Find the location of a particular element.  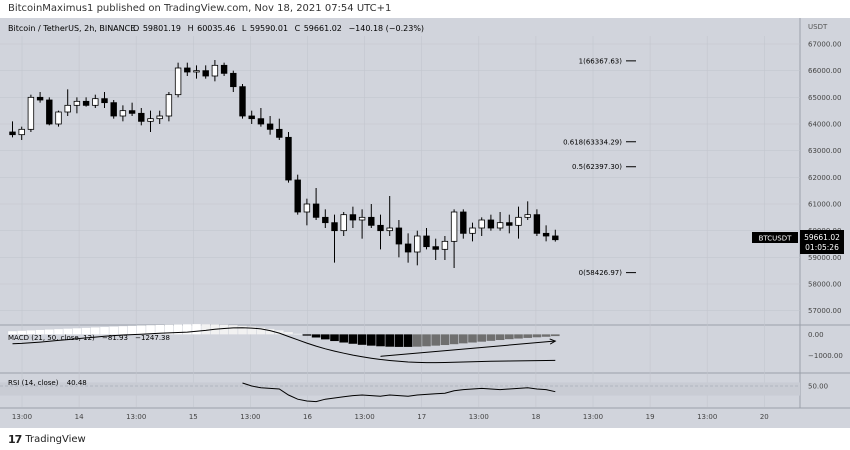

symbol-line: Bitcoin / TetherUS, 2h, BINANCE is located at coordinates (71, 28).